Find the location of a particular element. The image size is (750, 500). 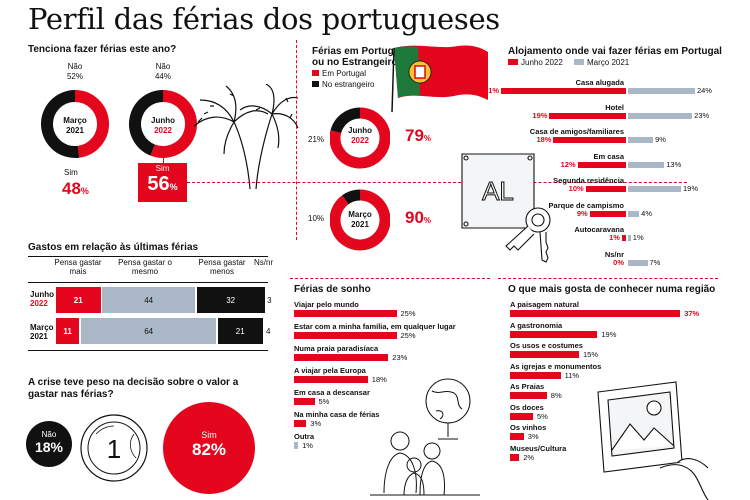

intend-june-yes-value: 56% is located at coordinates (162, 184).